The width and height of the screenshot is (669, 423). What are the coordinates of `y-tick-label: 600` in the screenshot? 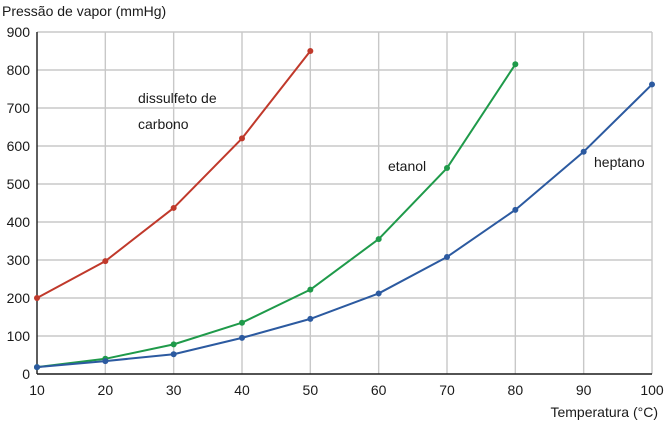 It's located at (19, 146).